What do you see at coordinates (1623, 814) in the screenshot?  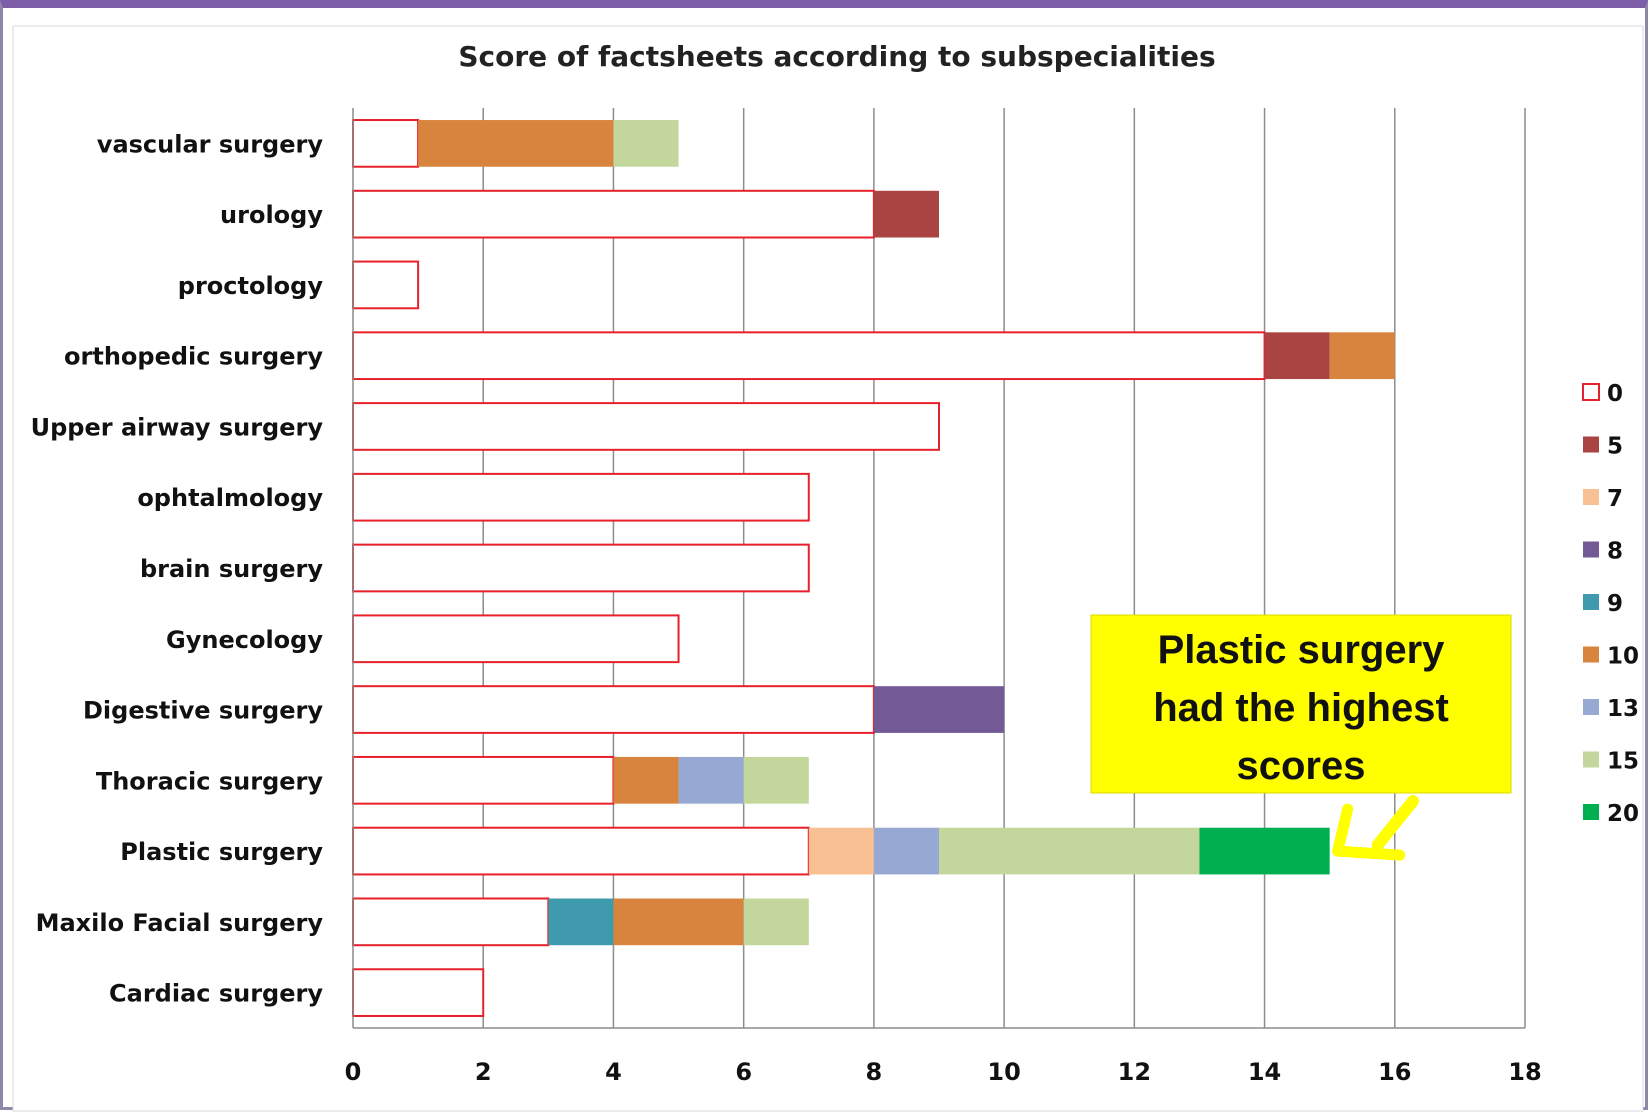 I see `legend-label: 20` at bounding box center [1623, 814].